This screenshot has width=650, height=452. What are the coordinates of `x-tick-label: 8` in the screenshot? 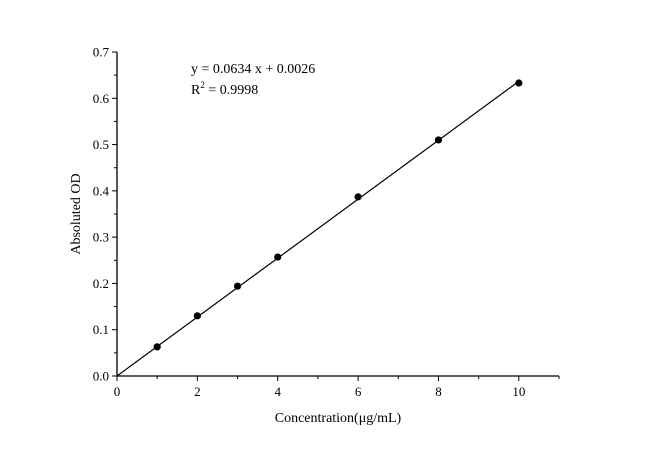 It's located at (438, 391).